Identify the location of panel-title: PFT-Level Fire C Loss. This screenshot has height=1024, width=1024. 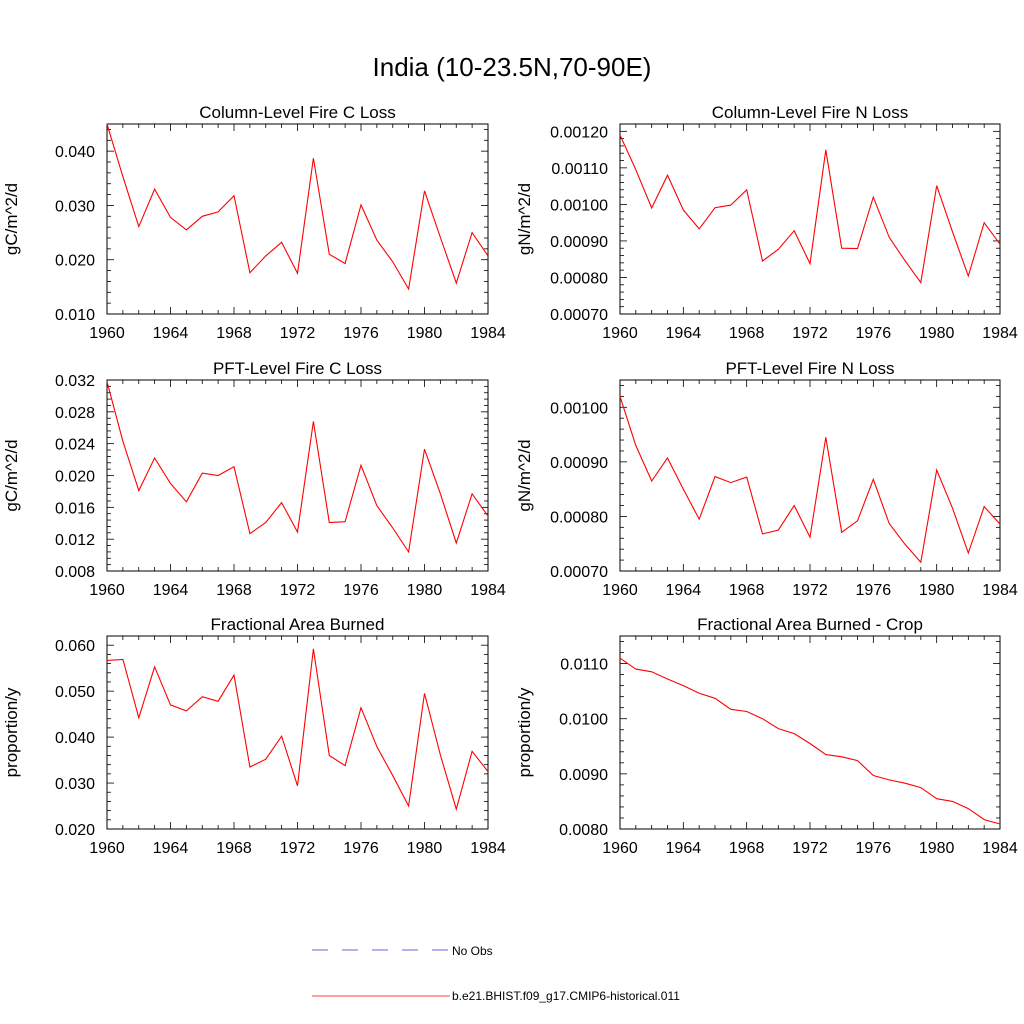
(297, 368).